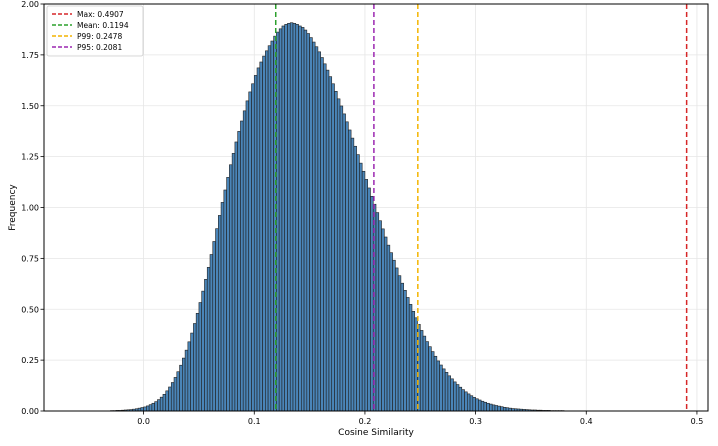 The width and height of the screenshot is (718, 446). I want to click on y-tick-label: 0.00, so click(30, 411).